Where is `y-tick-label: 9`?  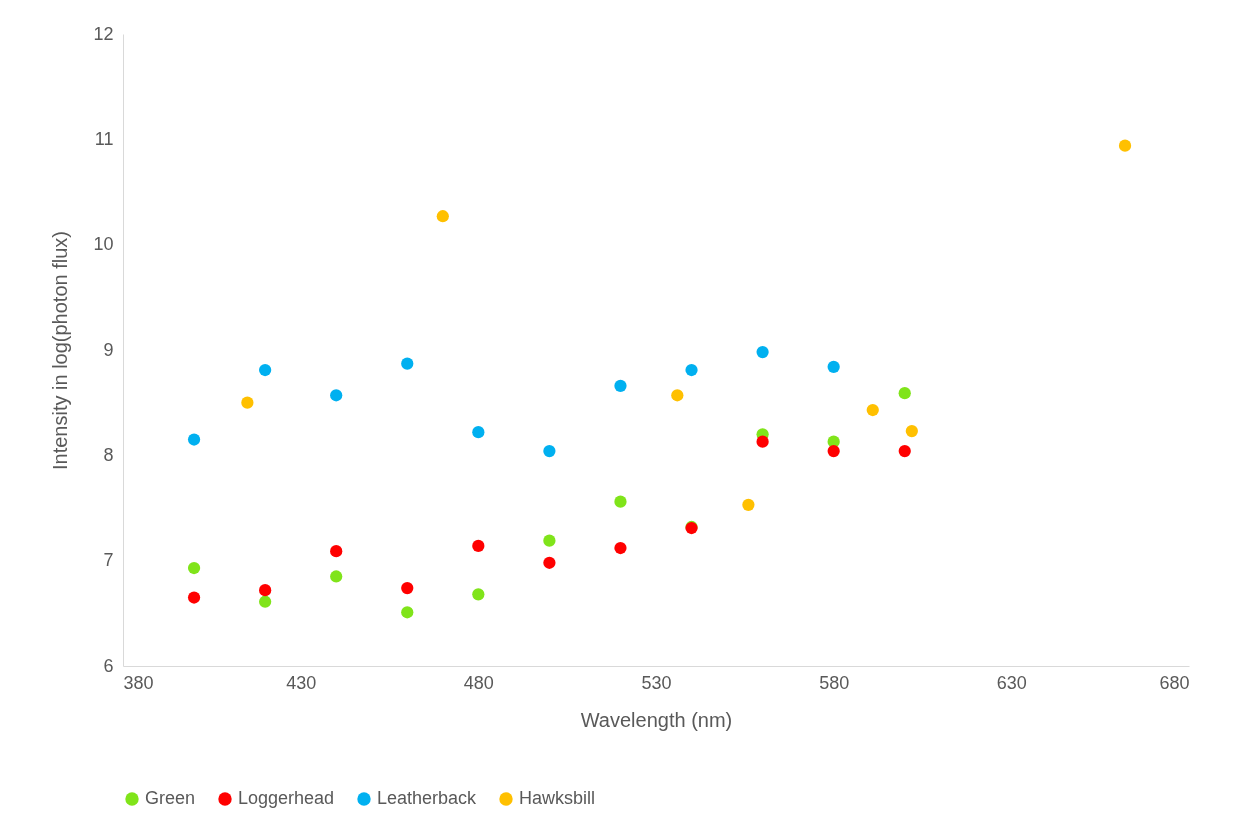 y-tick-label: 9 is located at coordinates (108, 349).